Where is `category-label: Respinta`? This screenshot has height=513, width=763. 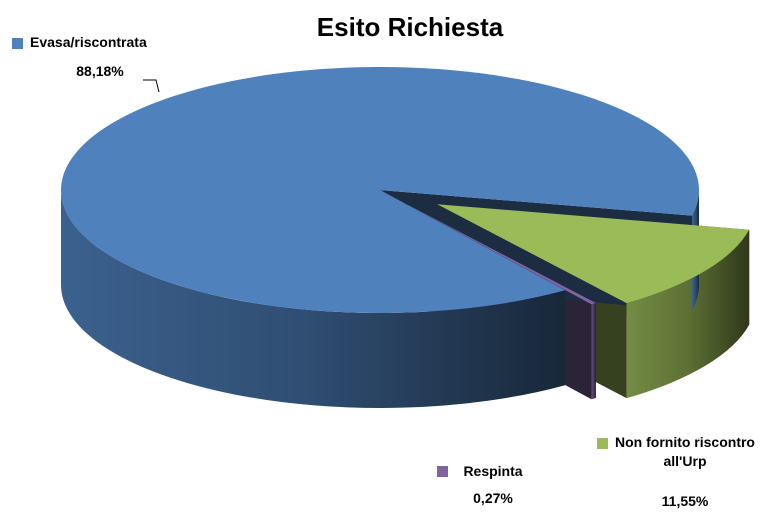
category-label: Respinta is located at coordinates (493, 471).